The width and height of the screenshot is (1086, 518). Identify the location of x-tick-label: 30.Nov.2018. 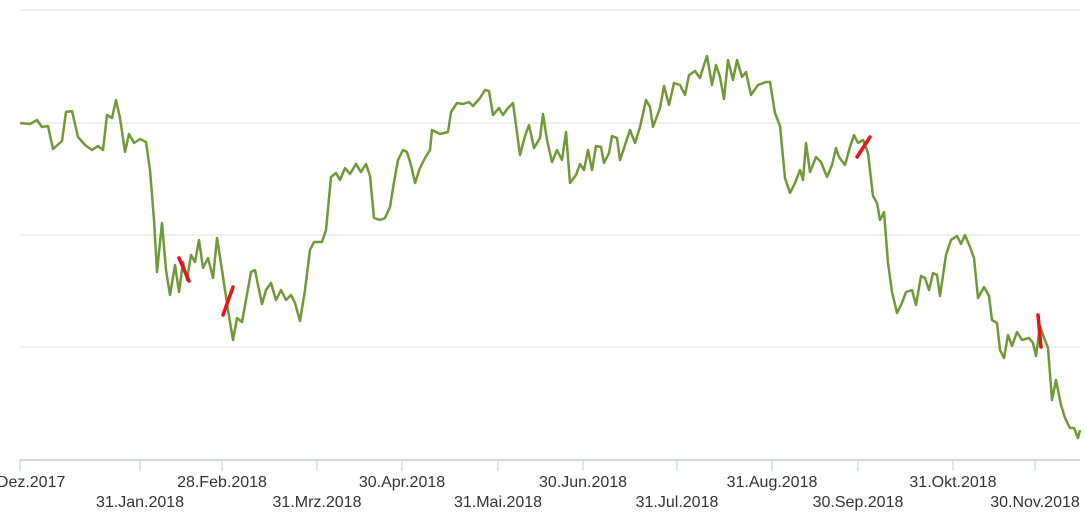
(1035, 502).